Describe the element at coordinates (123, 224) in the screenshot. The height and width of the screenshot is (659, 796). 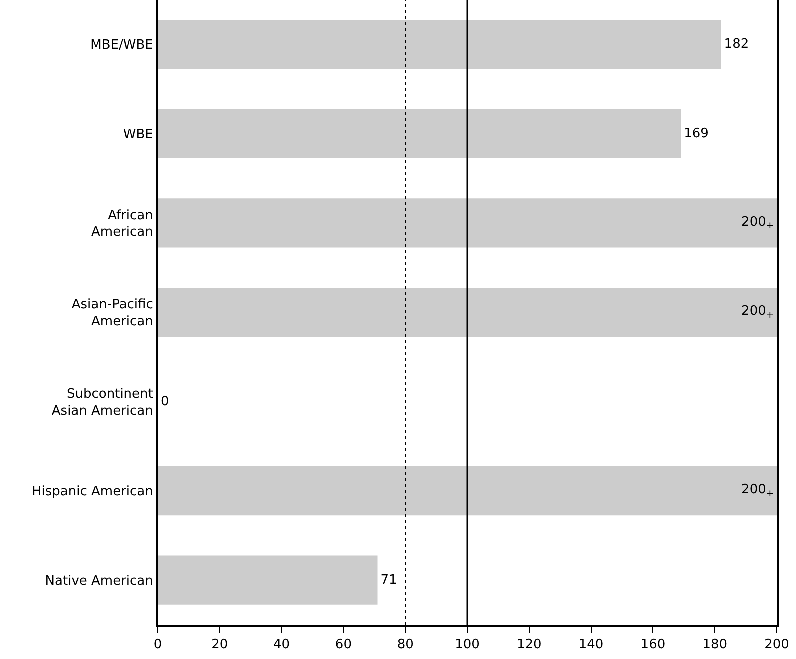
I see `y-tick-label: African American` at that location.